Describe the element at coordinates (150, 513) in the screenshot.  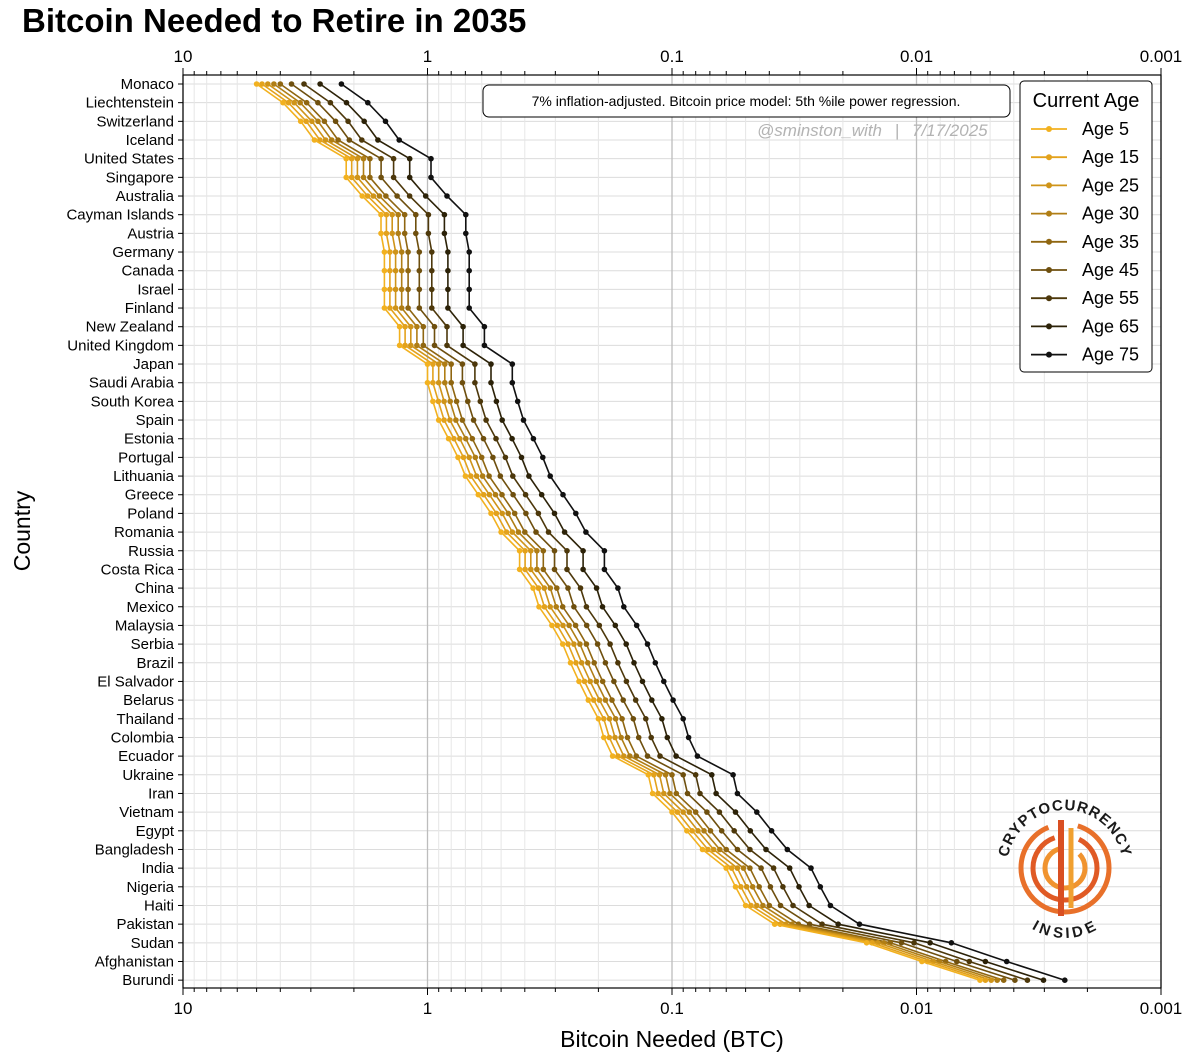
I see `country-label: Poland` at that location.